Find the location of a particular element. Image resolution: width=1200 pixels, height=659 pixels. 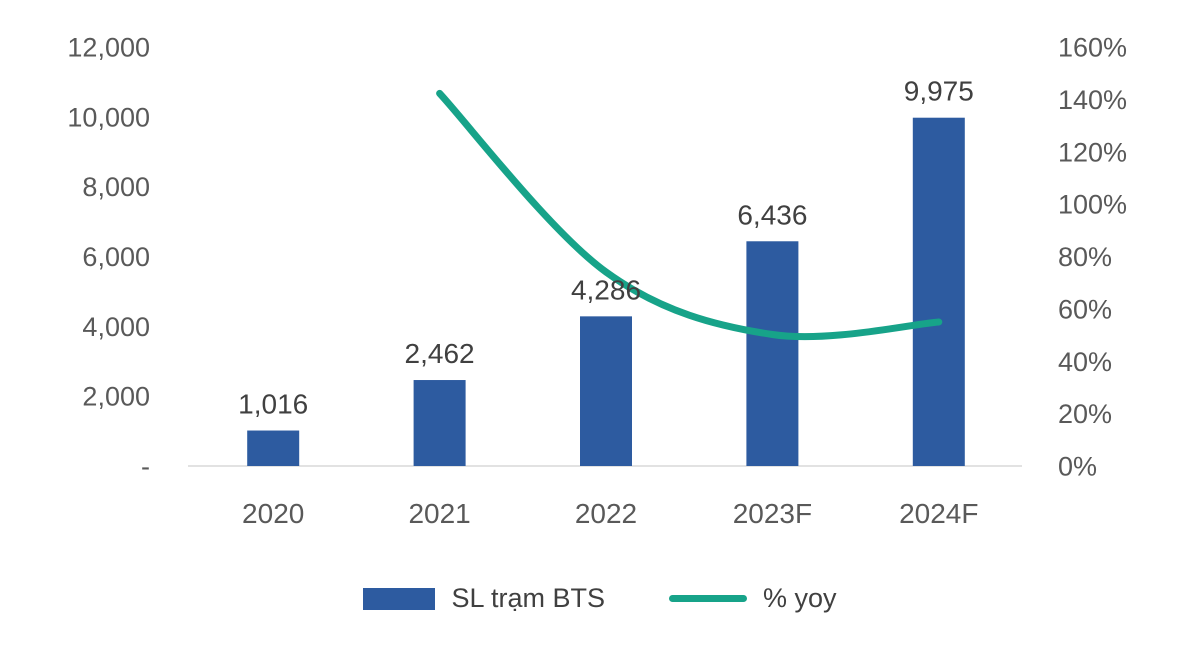

left-axis-tick-label: 10,000 is located at coordinates (108, 117).